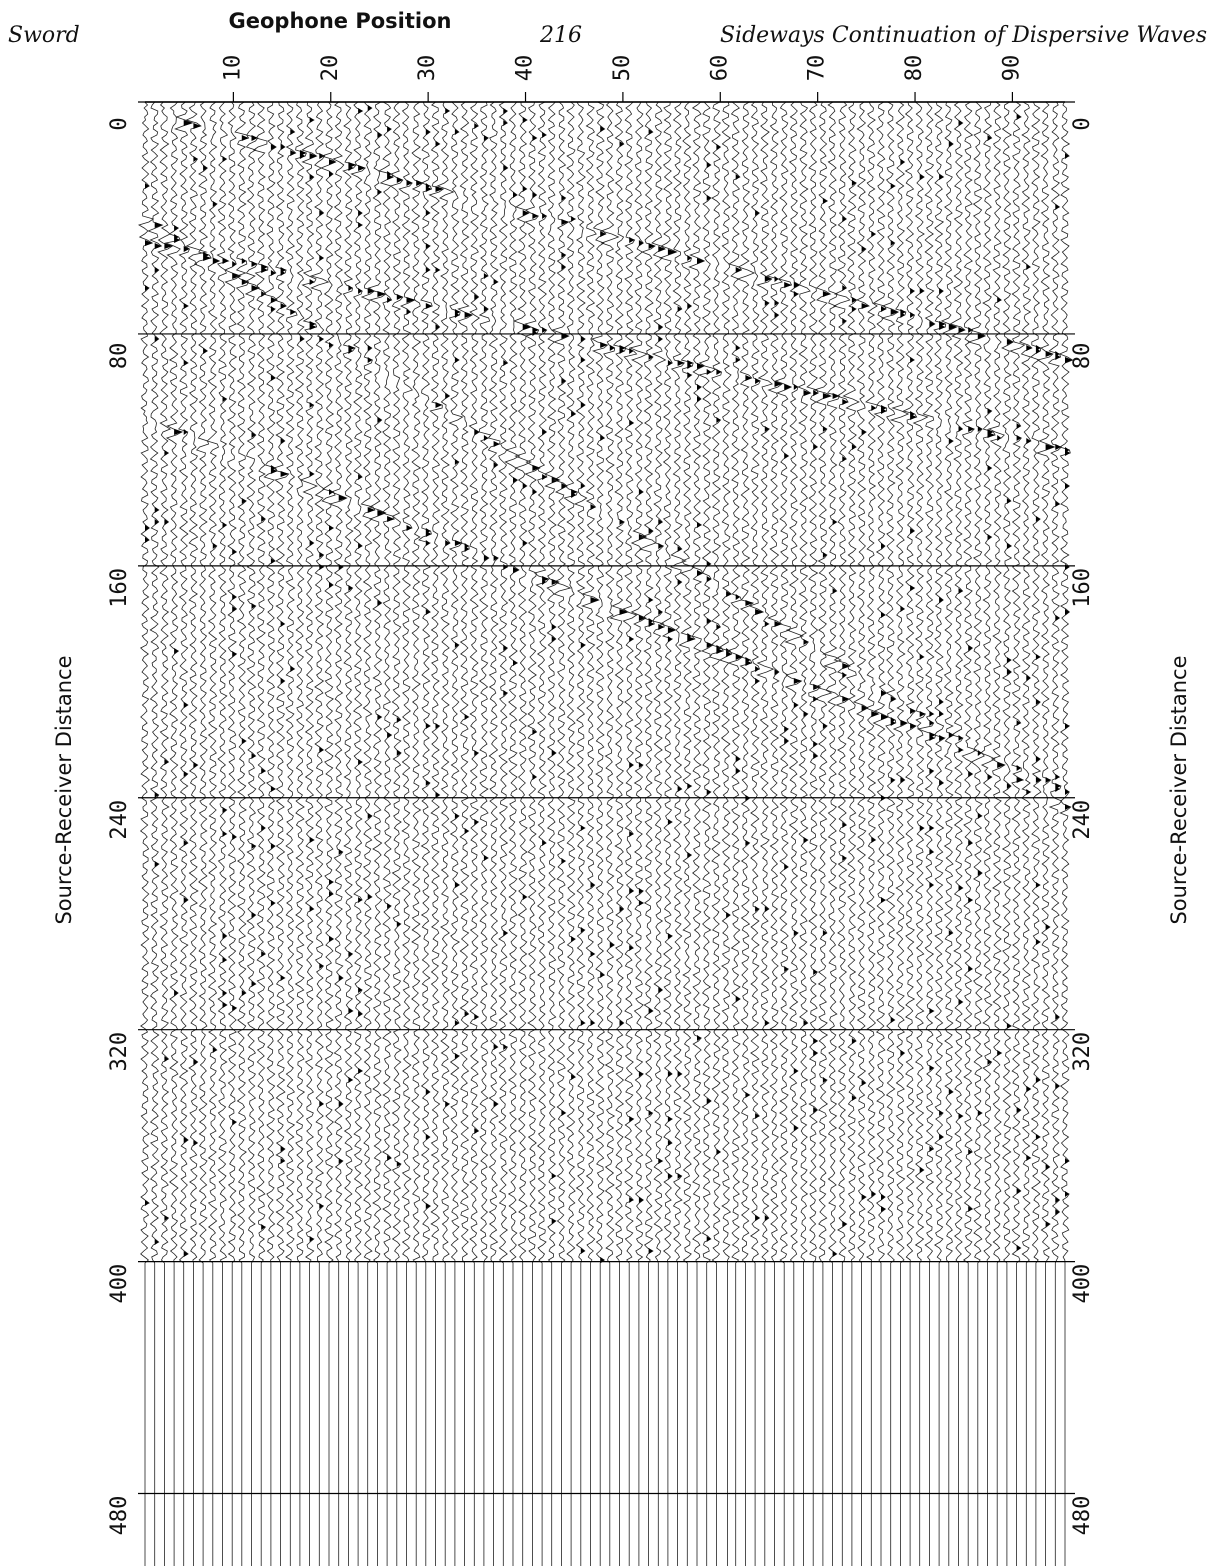 The image size is (1214, 1566). Describe the element at coordinates (119, 356) in the screenshot. I see `y-tick-label: 80` at that location.